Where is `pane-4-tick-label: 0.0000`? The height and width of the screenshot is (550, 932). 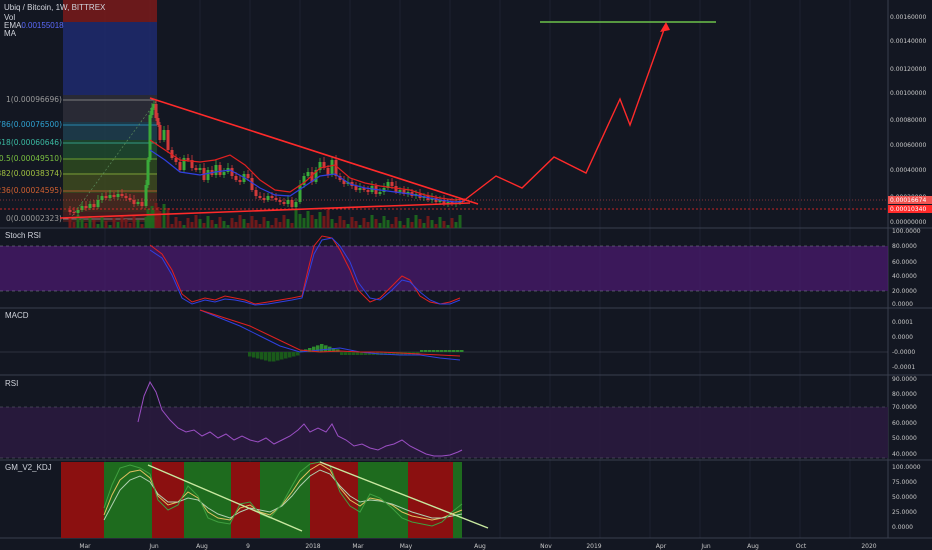 pane-4-tick-label: 0.0000 is located at coordinates (902, 527).